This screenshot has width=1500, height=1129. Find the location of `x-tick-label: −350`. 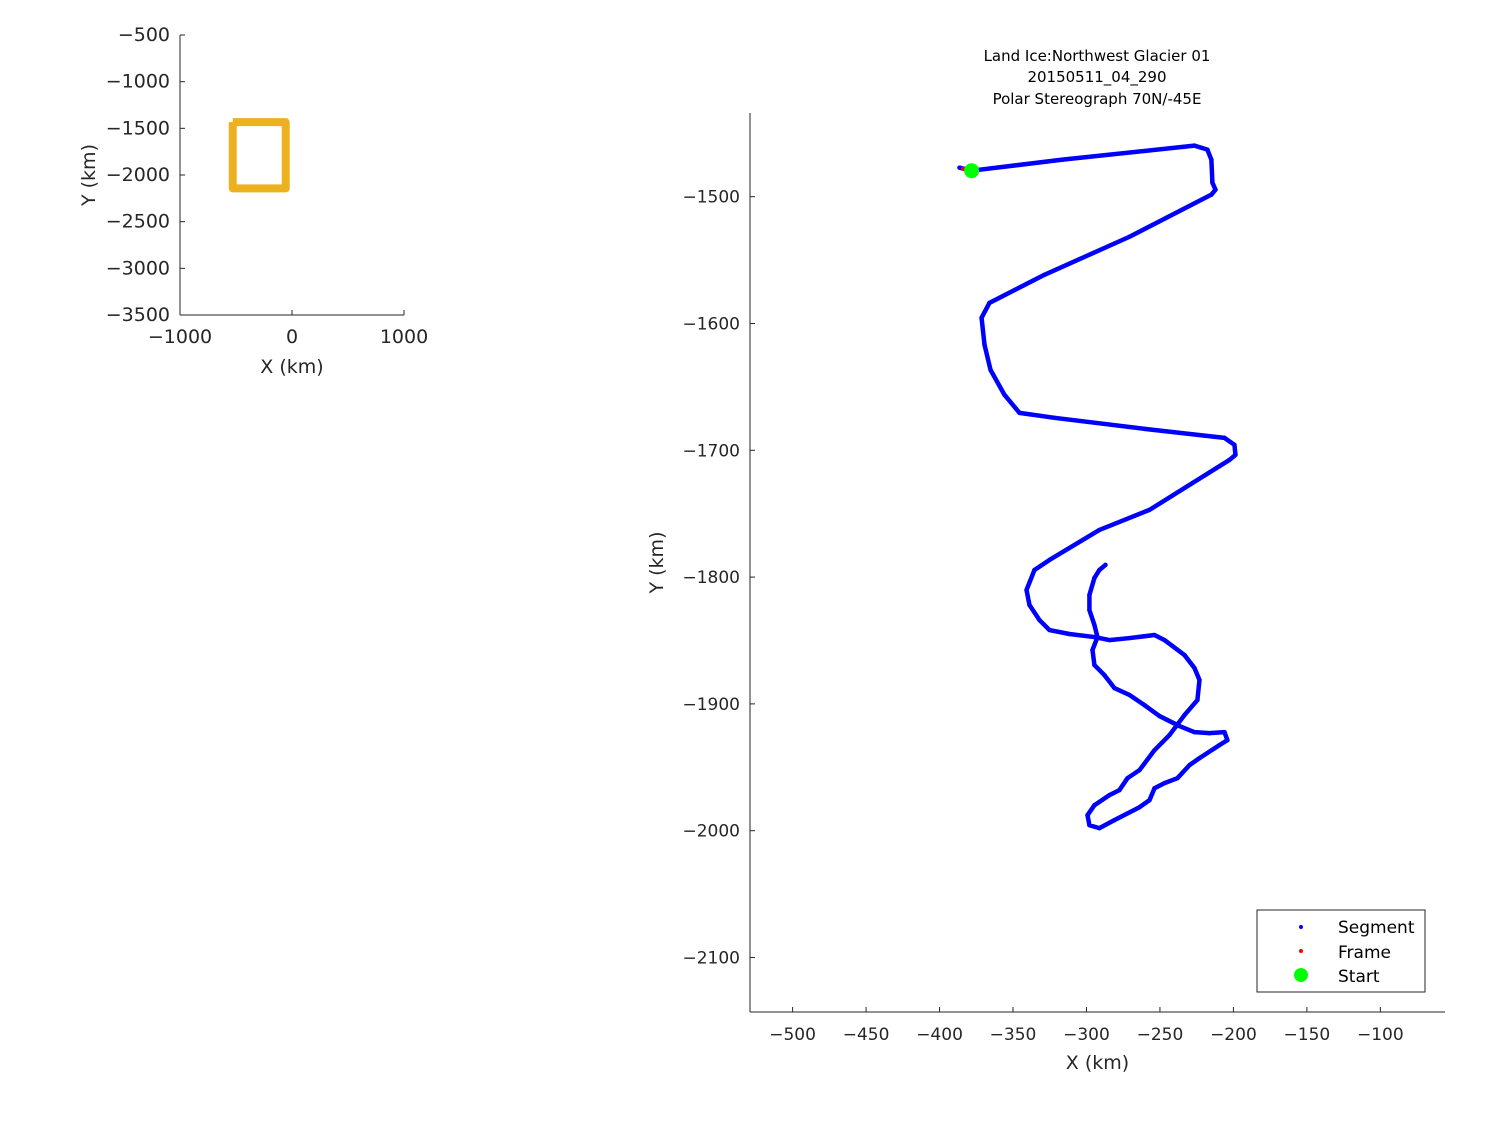

x-tick-label: −350 is located at coordinates (1013, 1035).